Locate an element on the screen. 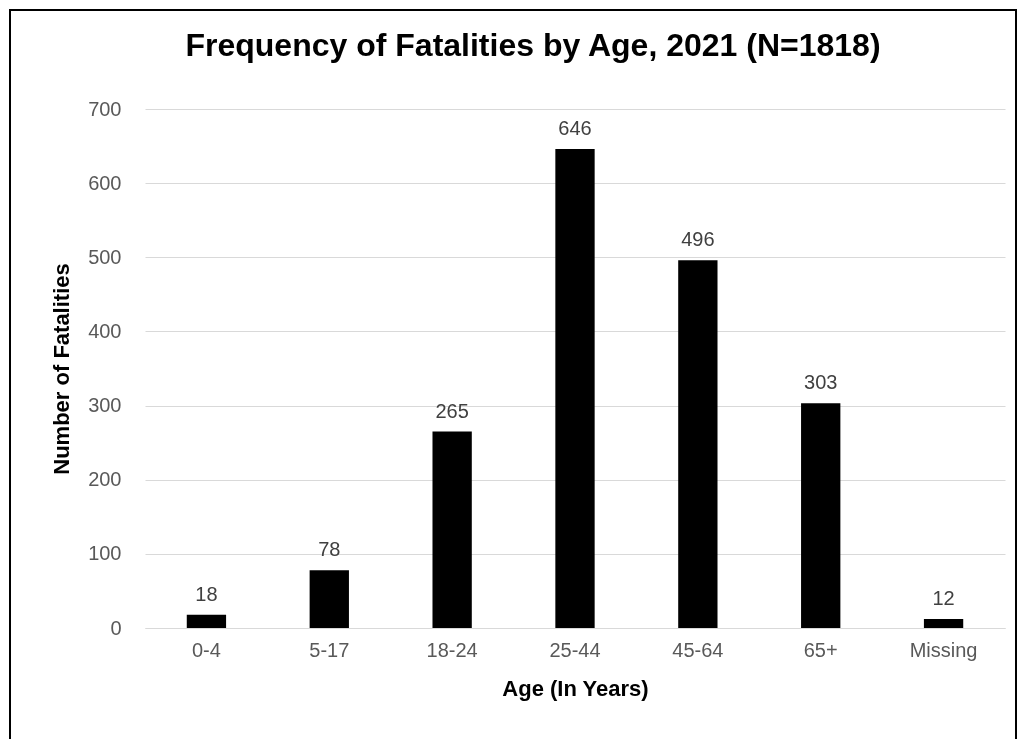  y-tick-label: 700 is located at coordinates (105, 108).